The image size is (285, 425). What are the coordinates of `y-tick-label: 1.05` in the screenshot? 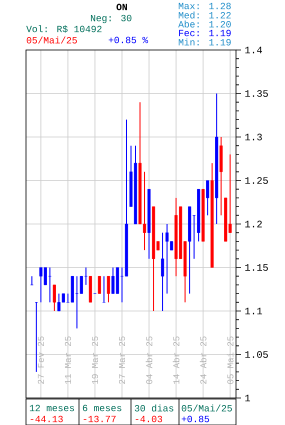 It's located at (256, 354).